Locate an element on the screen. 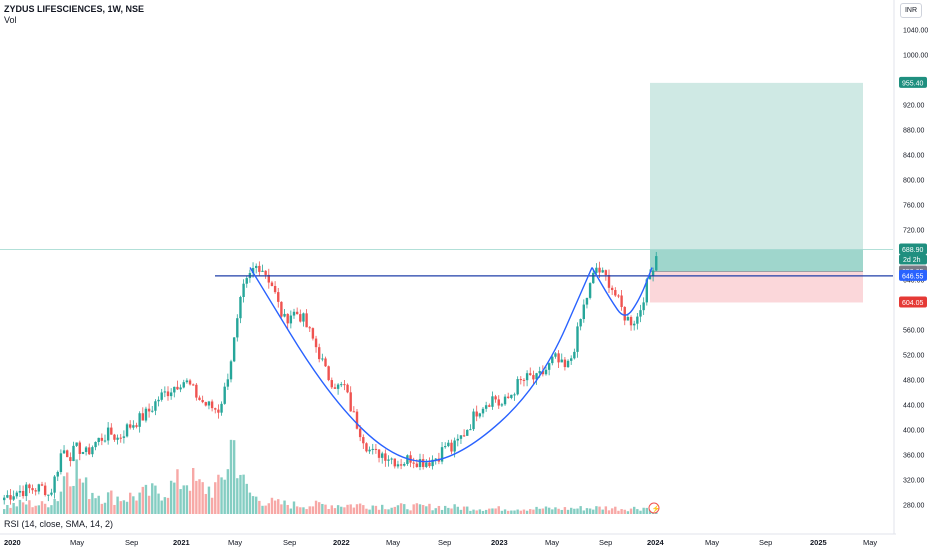 This screenshot has width=932, height=550. y-tick-label: 840.00 is located at coordinates (914, 156).